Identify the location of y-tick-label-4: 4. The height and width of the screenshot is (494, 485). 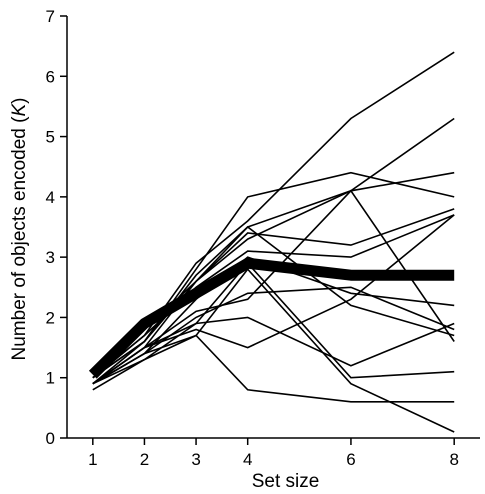
(50, 197).